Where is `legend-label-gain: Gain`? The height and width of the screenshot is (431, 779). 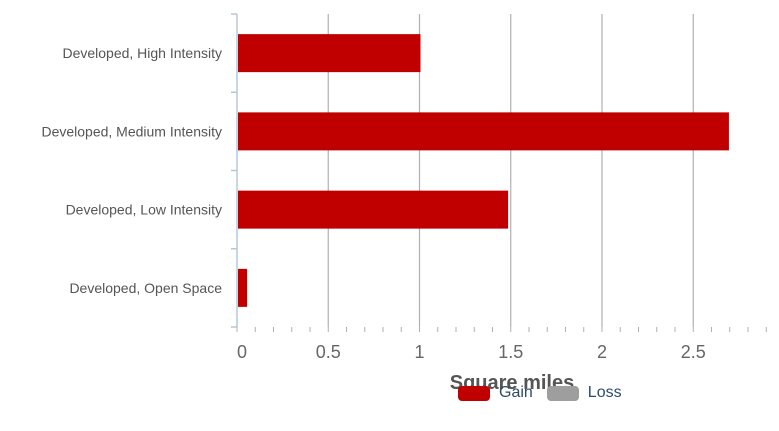 legend-label-gain: Gain is located at coordinates (516, 392).